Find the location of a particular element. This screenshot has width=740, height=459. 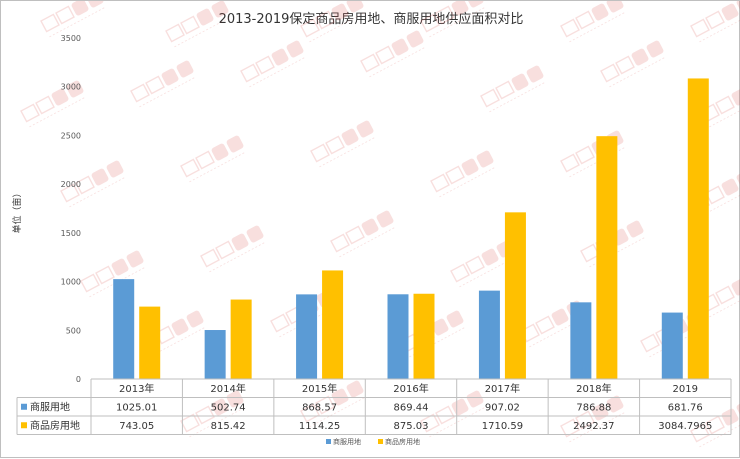

data-value-cell: 743.05 is located at coordinates (136, 426).